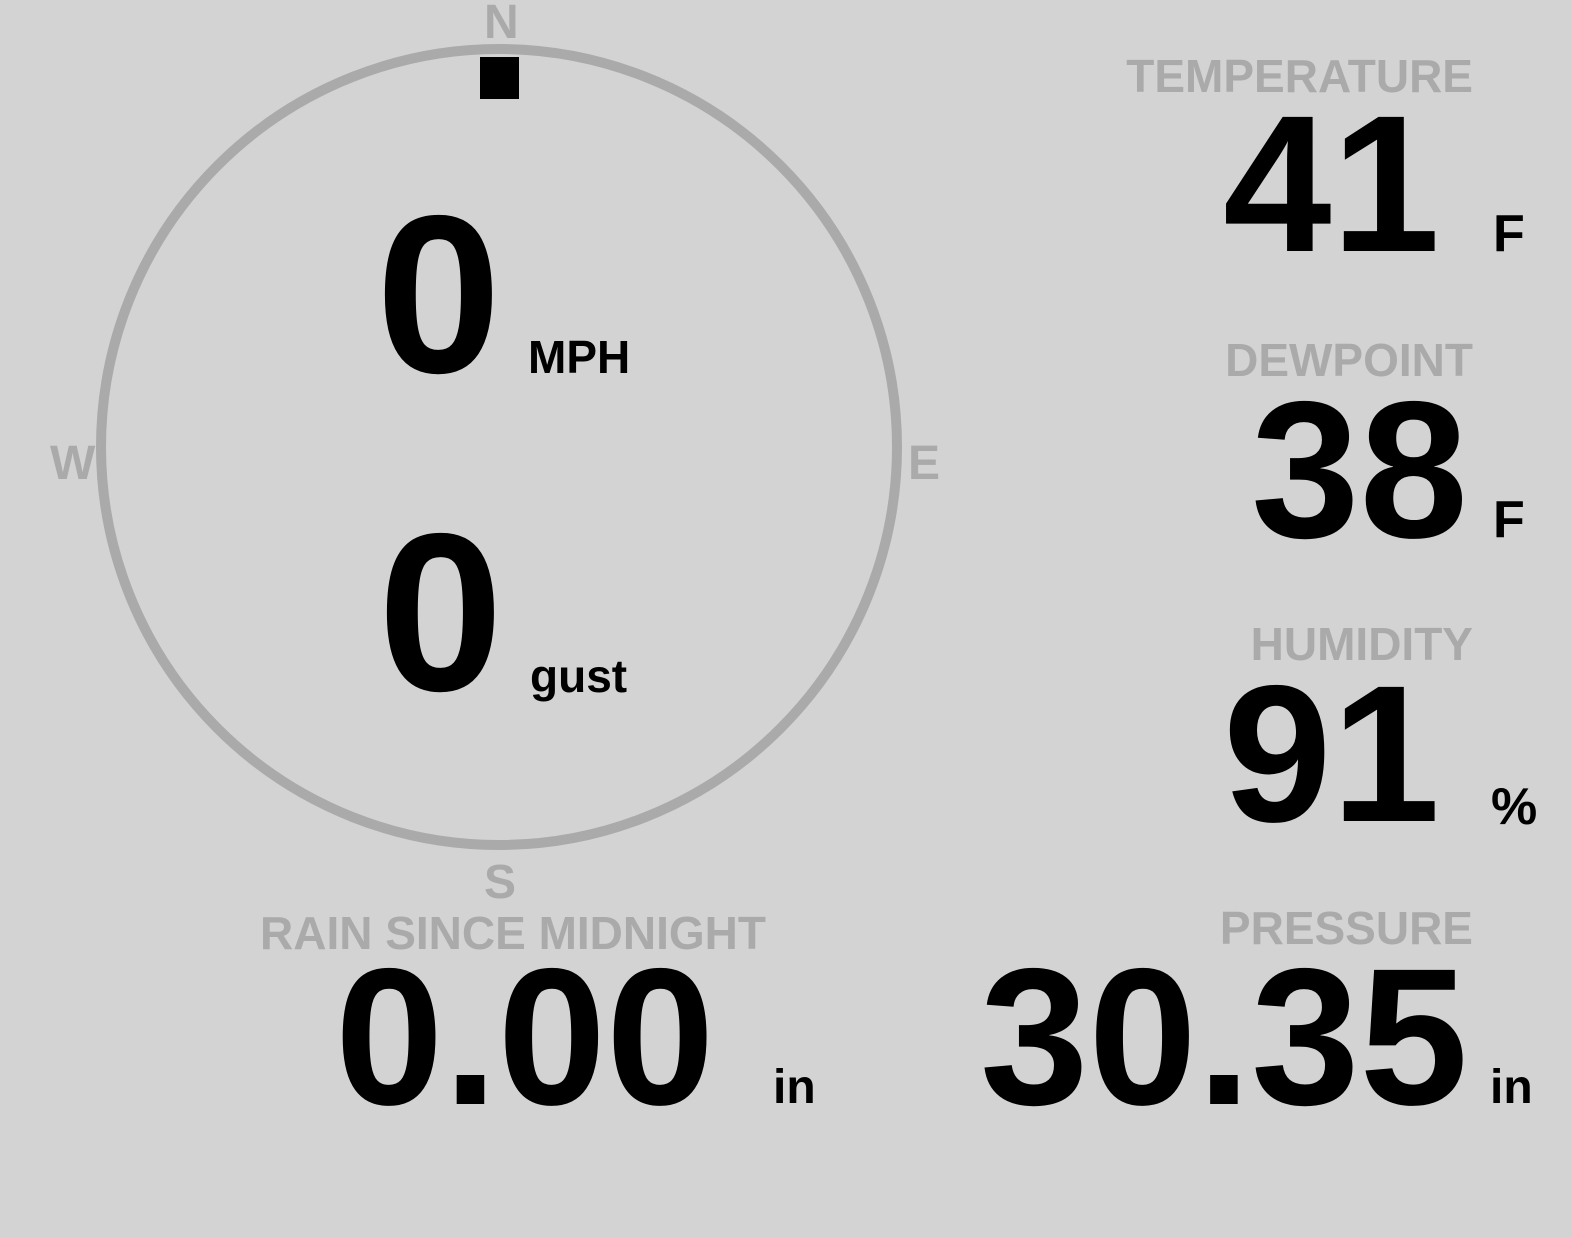 The image size is (1571, 1237). I want to click on temperature-value: 41, so click(1331, 184).